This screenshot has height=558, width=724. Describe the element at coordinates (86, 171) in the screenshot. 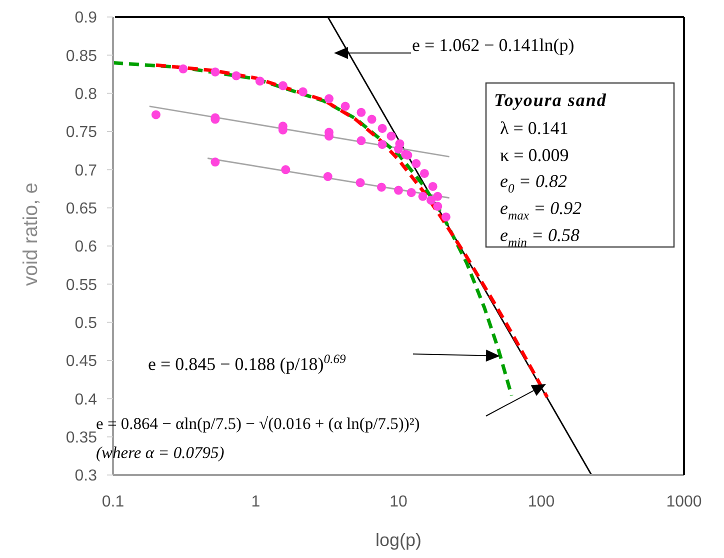

I see `y-tick-label: 0.7` at that location.